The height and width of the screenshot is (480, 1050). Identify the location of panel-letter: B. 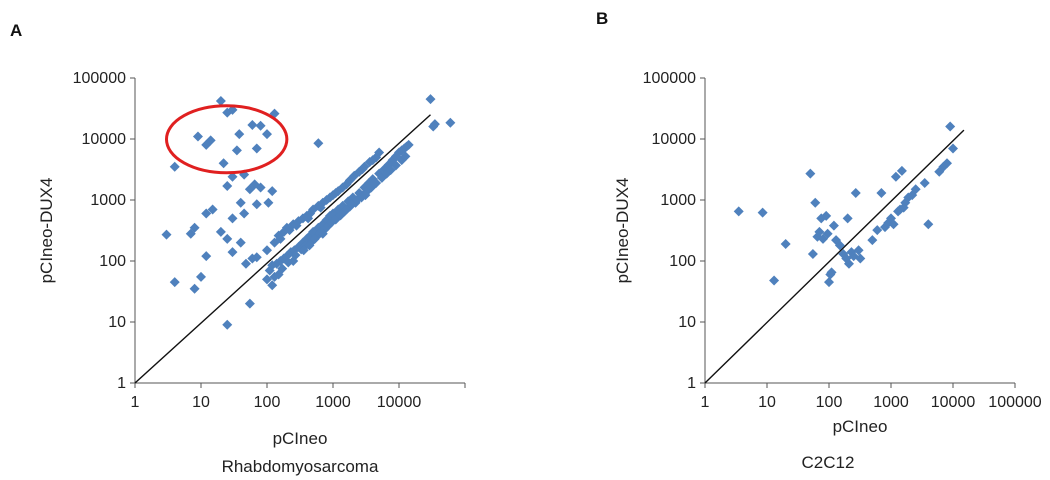
(602, 18).